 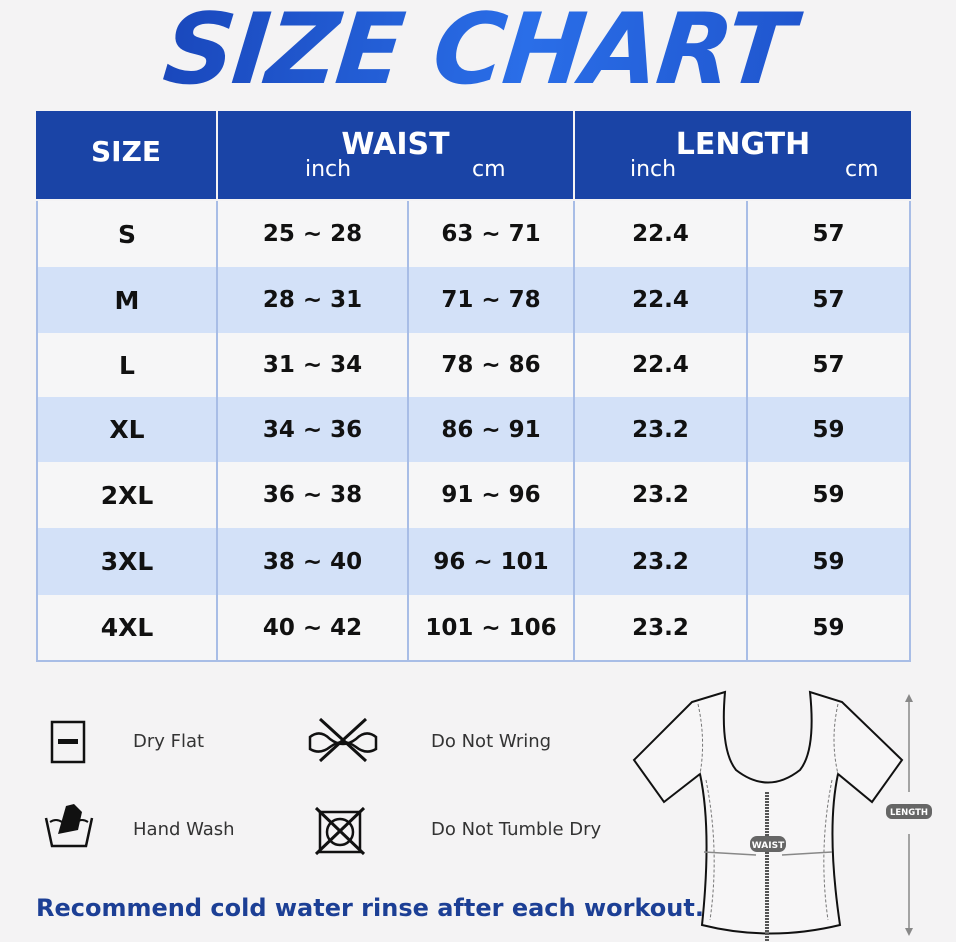 I want to click on garment-diagram: WAIST LENGTH, so click(x=782, y=816).